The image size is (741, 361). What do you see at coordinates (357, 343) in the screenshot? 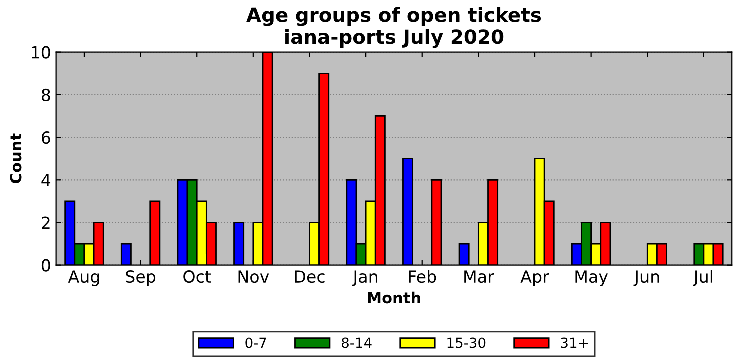
I see `legend-label: 8-14` at bounding box center [357, 343].